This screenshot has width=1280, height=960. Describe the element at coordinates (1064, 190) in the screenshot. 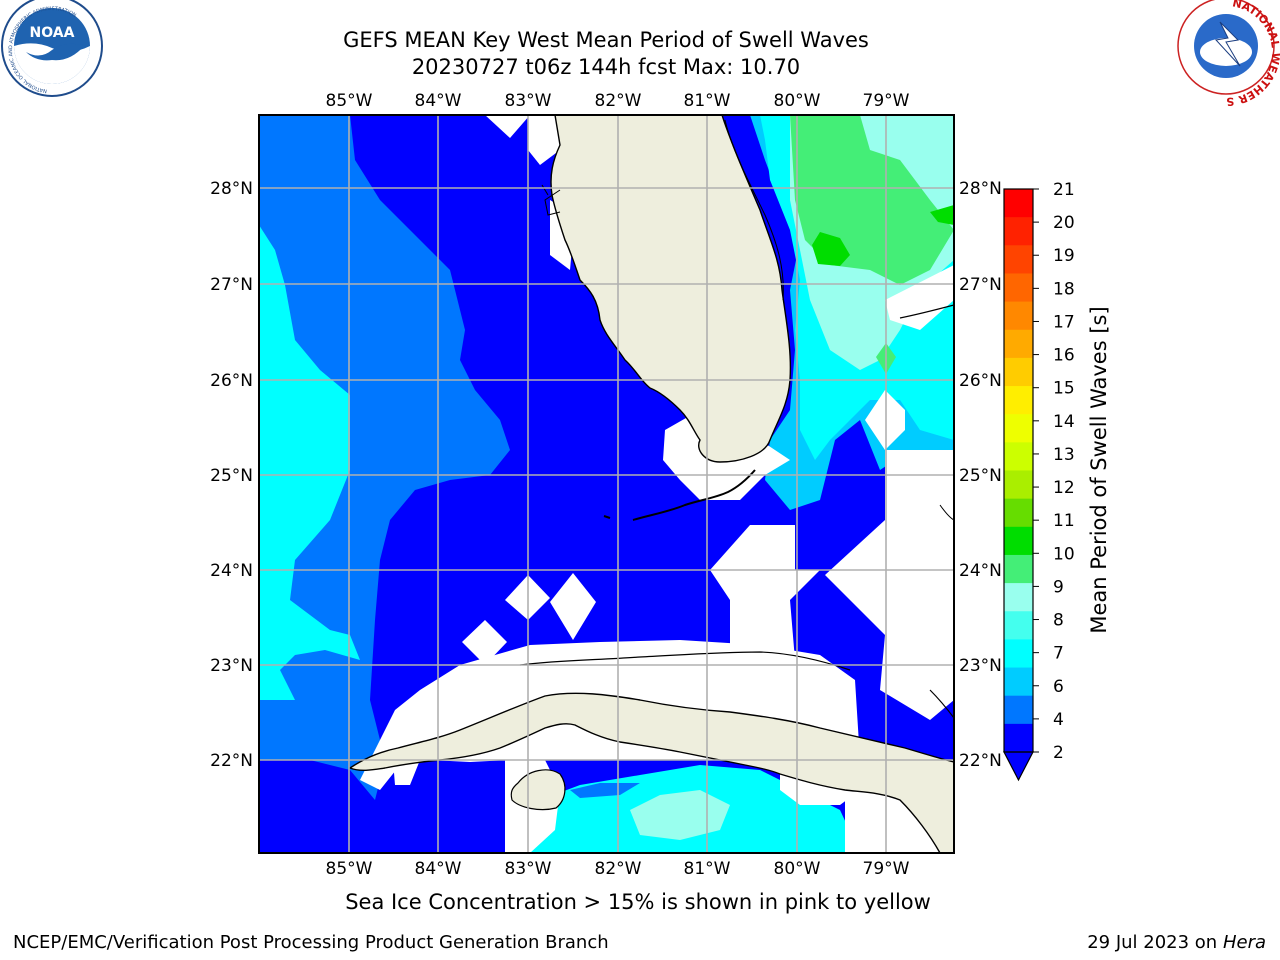

I see `colorbar-tick-label: 21` at that location.